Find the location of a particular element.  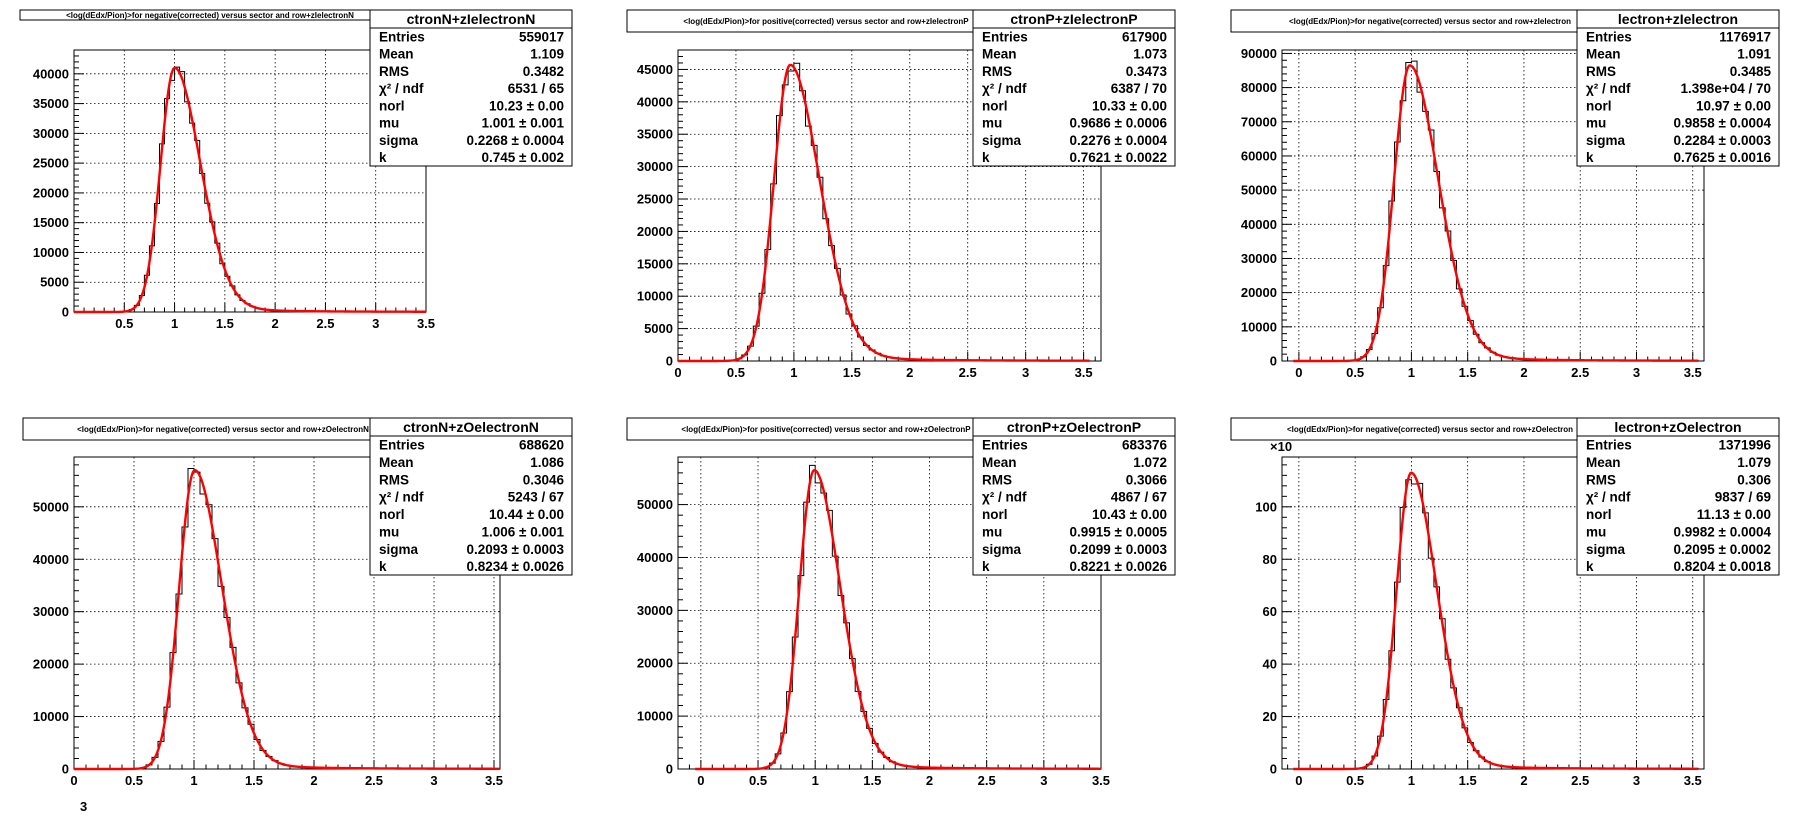

stats-value: 0.9858 ± 0.0004 is located at coordinates (1723, 123).